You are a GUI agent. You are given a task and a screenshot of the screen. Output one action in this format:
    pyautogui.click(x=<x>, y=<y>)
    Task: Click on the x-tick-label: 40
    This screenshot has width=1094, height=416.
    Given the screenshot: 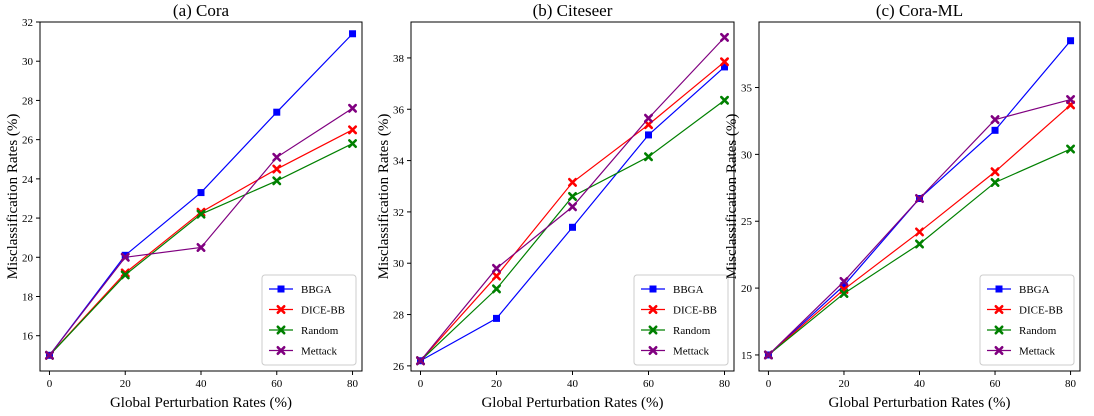 What is the action you would take?
    pyautogui.click(x=202, y=384)
    